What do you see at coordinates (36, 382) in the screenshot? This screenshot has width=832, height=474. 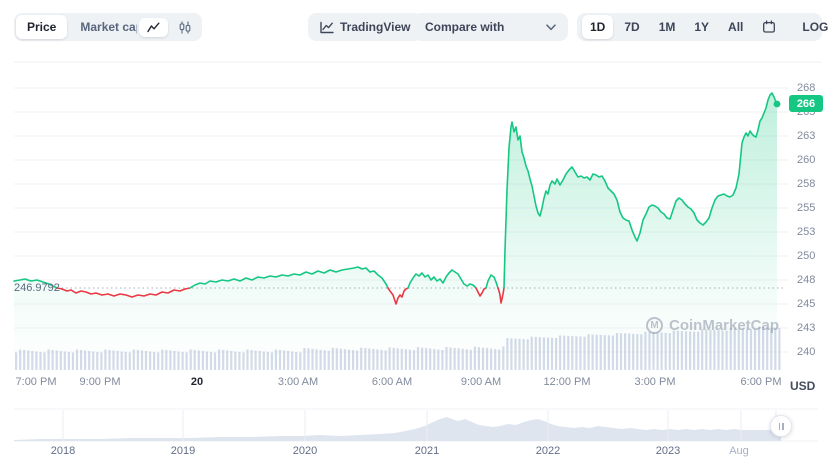 I see `x-axis-label: 7:00 PM` at bounding box center [36, 382].